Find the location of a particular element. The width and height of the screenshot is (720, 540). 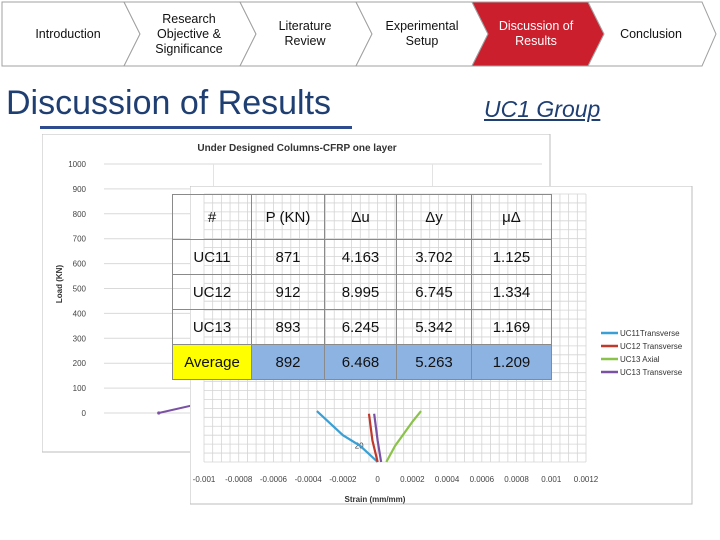

nav-chevron-conclusion is located at coordinates (652, 34).